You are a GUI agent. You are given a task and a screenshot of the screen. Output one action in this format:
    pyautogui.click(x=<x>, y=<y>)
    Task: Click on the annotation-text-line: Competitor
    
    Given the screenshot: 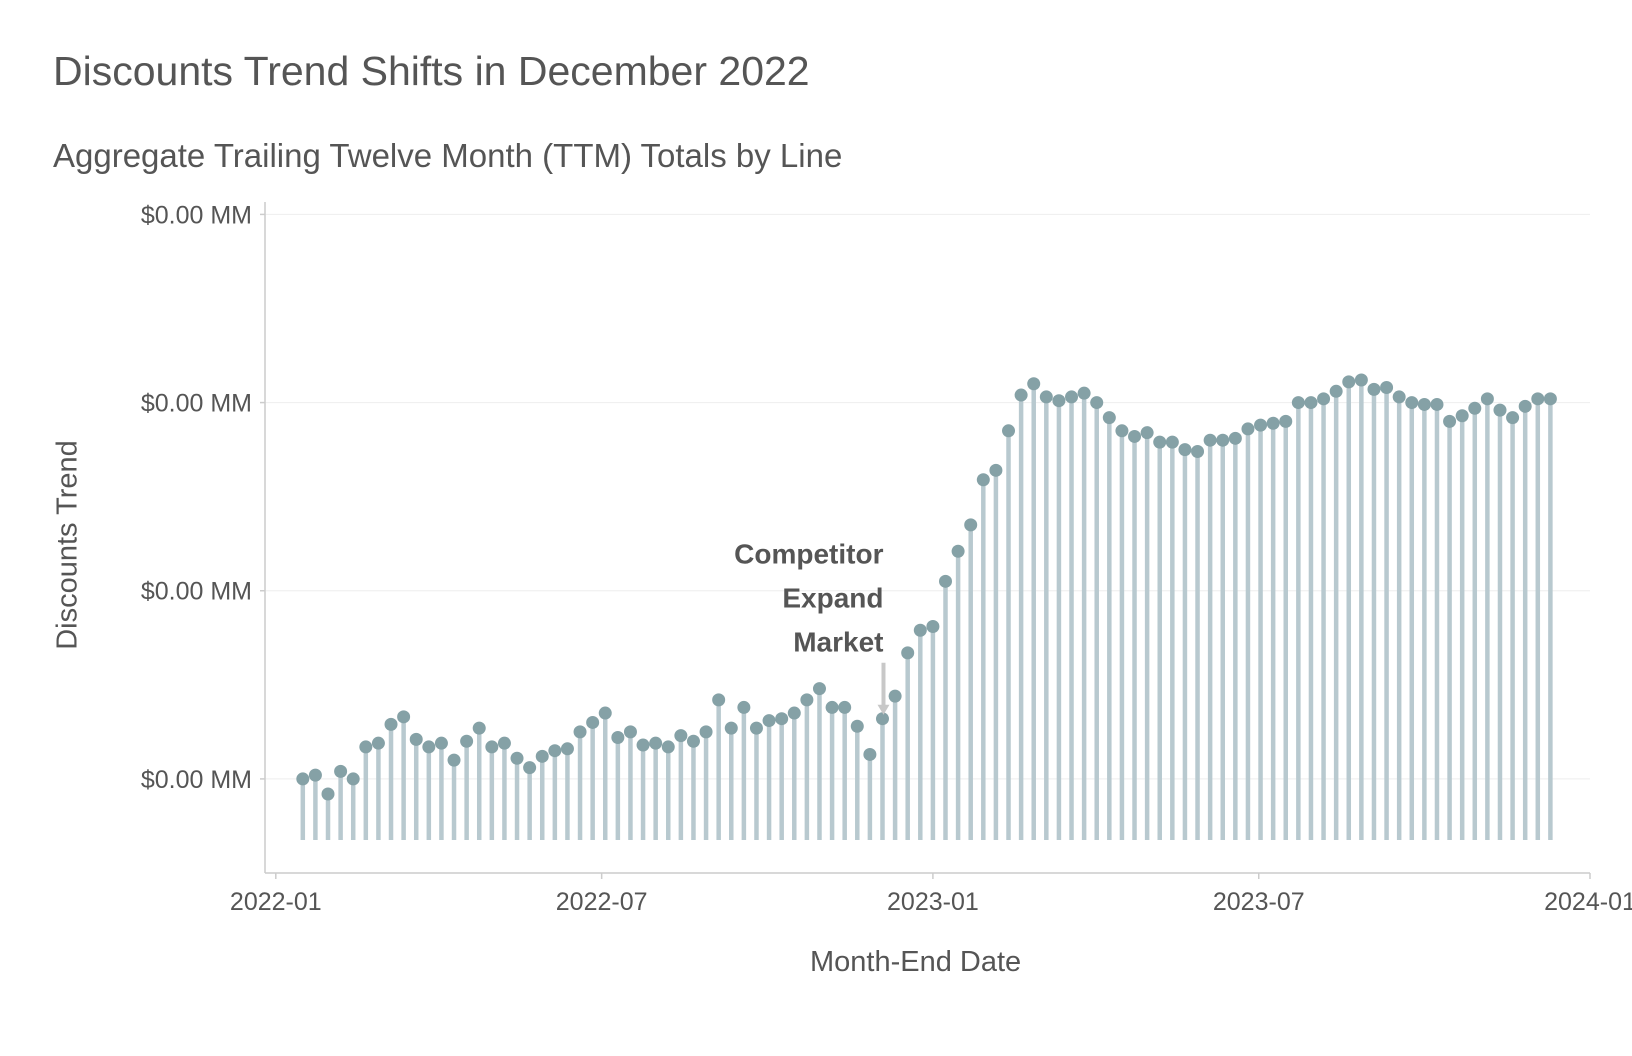 What is the action you would take?
    pyautogui.click(x=808, y=554)
    